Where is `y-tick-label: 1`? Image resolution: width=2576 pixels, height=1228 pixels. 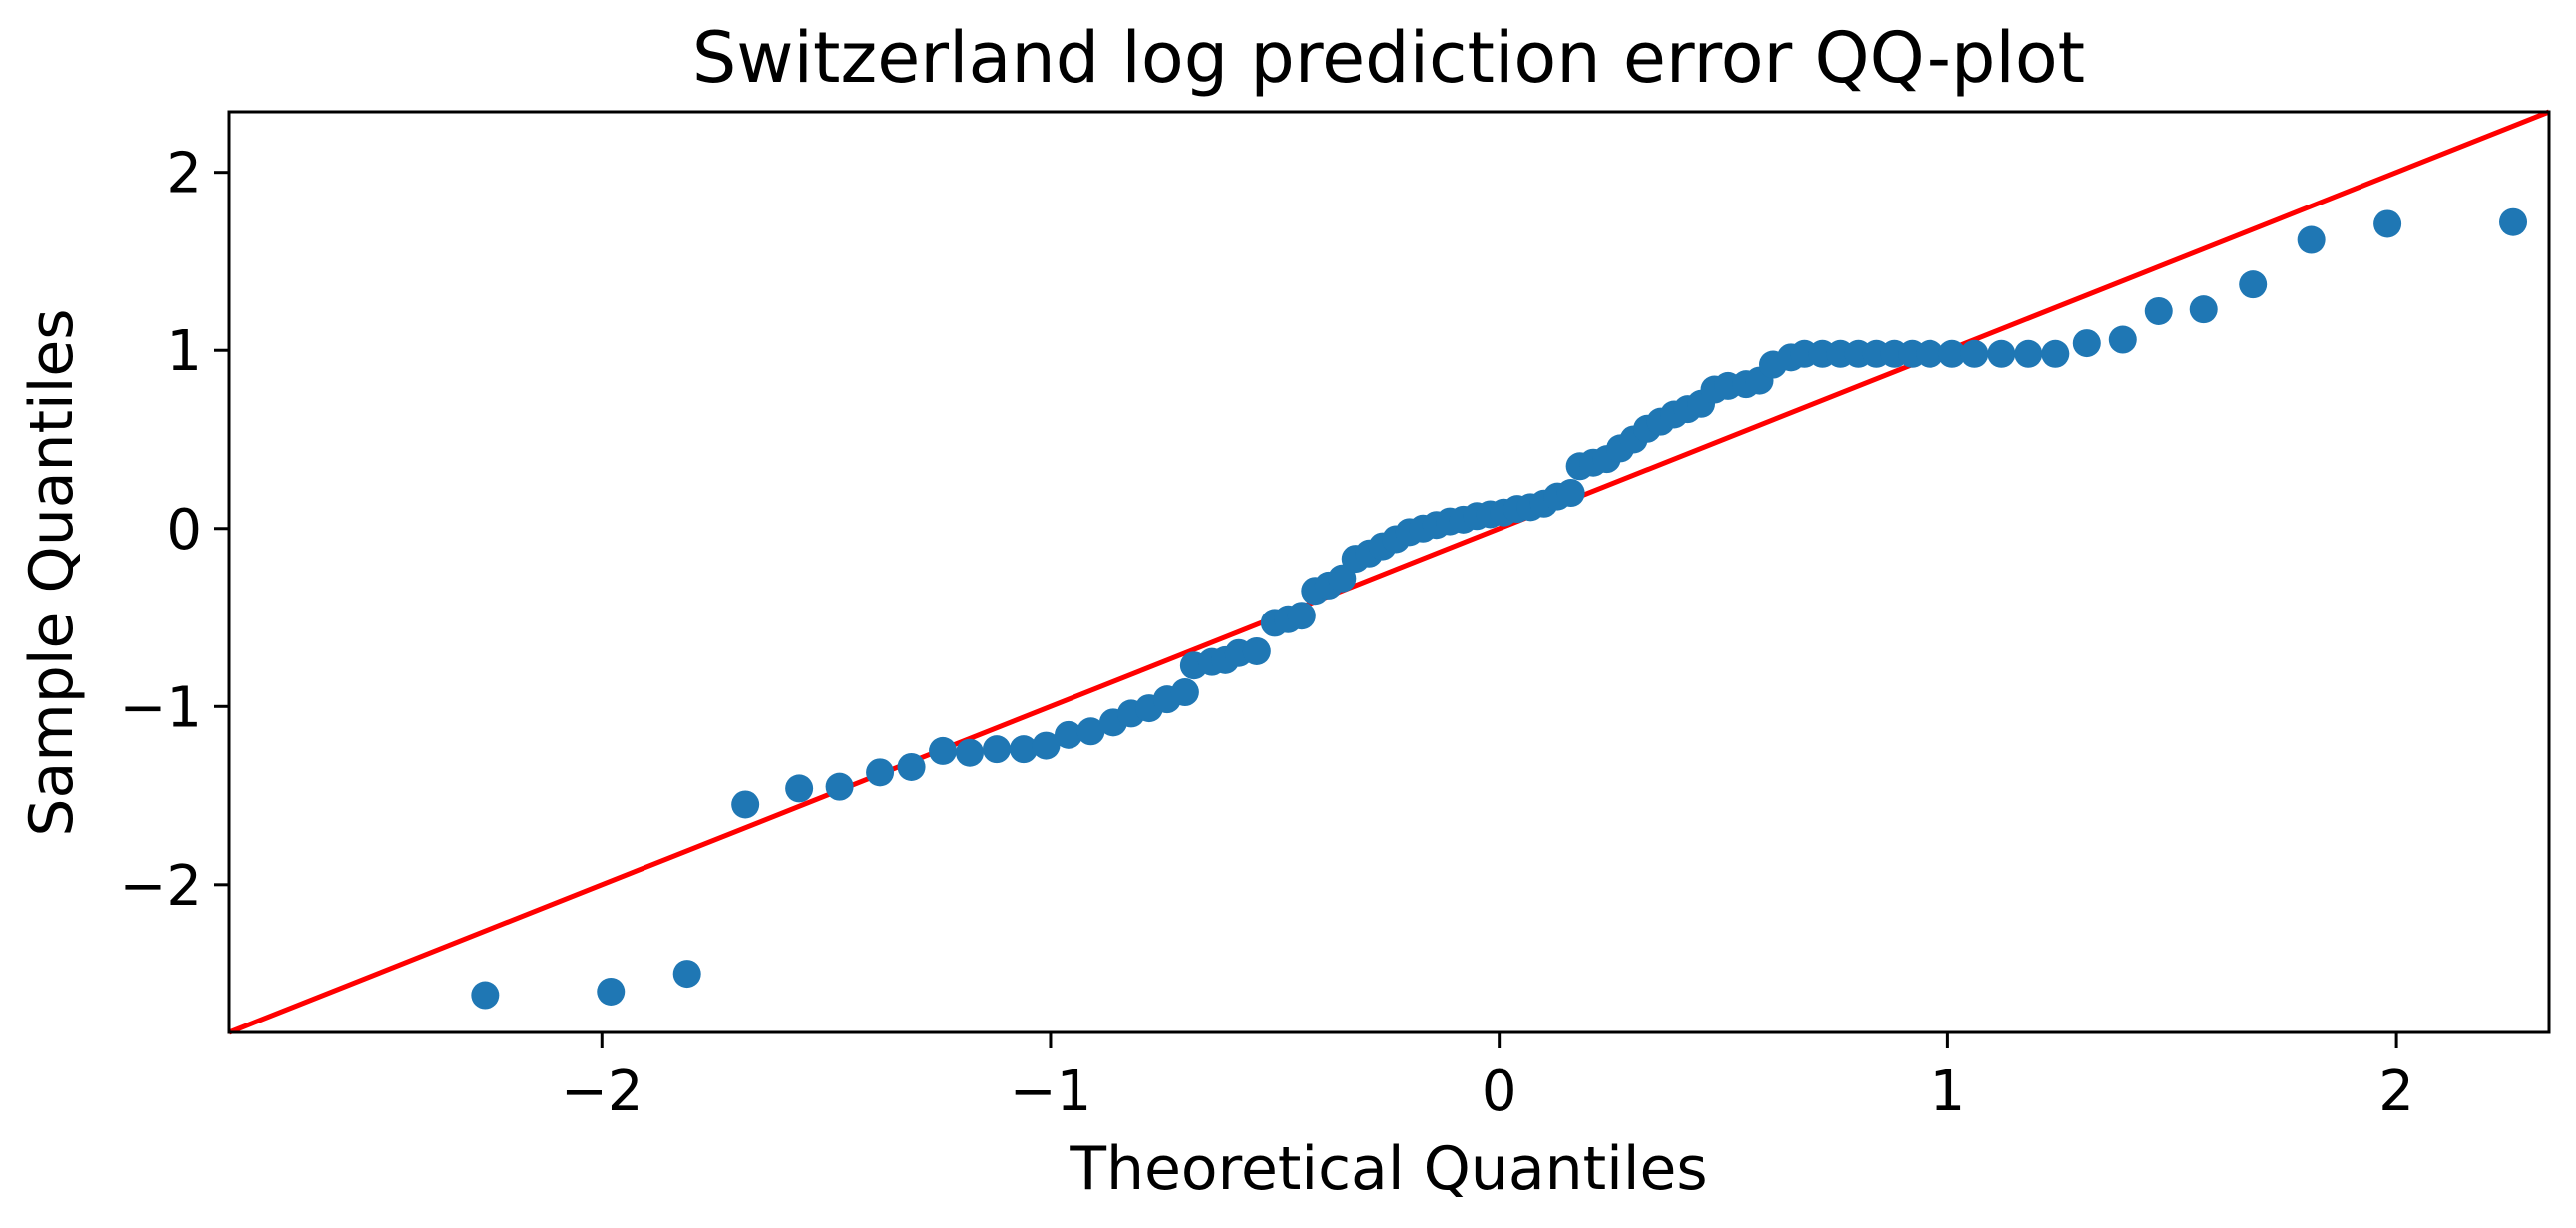
y-tick-label: 1 is located at coordinates (184, 351).